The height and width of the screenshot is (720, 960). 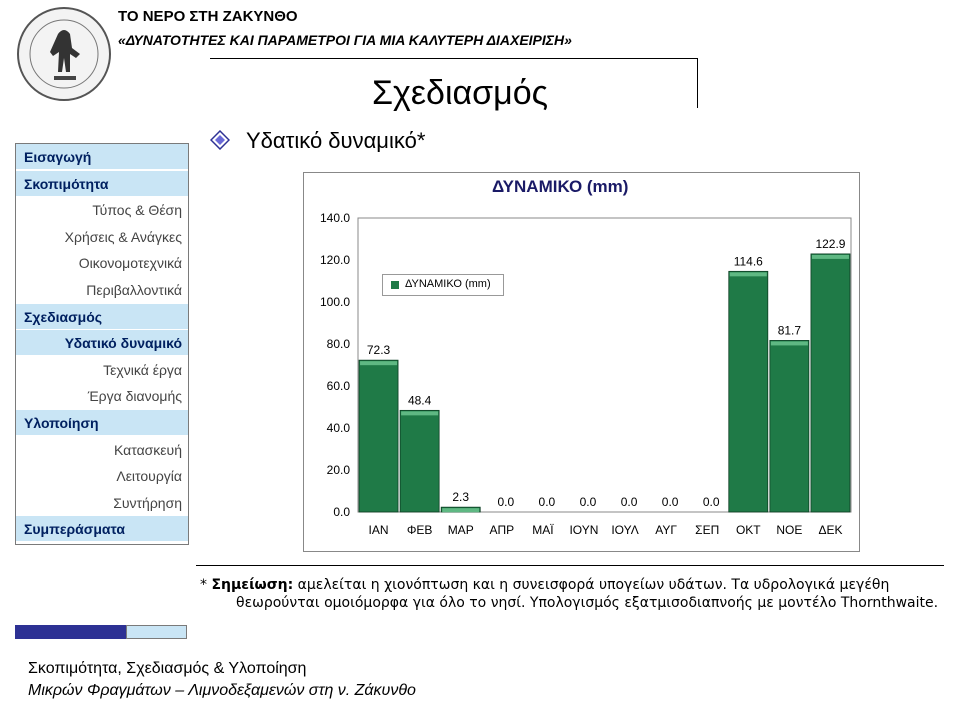 What do you see at coordinates (102, 396) in the screenshot?
I see `sidebar-item: Έργα διανομής` at bounding box center [102, 396].